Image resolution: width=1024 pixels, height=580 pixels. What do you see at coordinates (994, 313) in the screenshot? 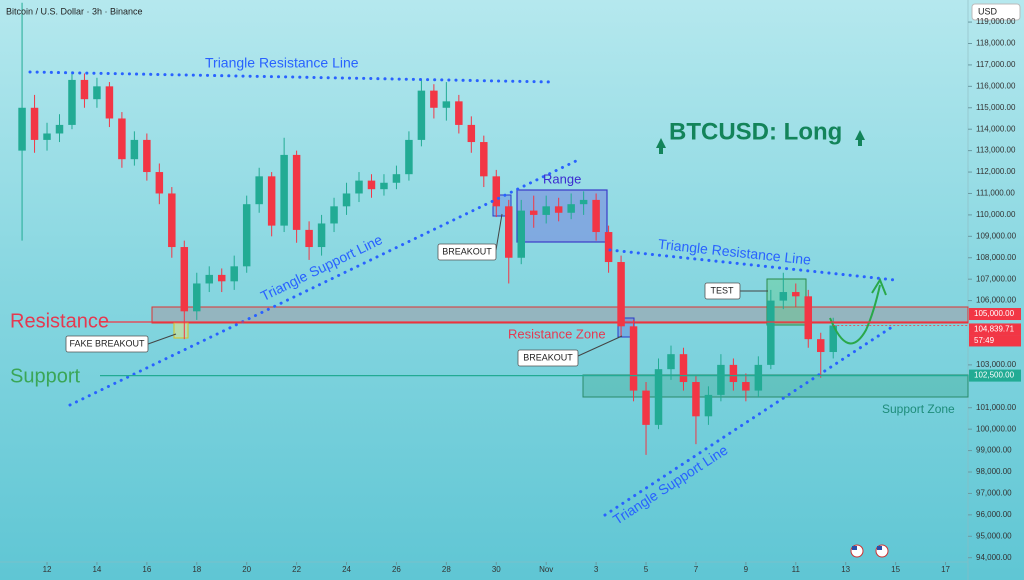
I see `price-tag-label: 105,000.00` at bounding box center [994, 313].